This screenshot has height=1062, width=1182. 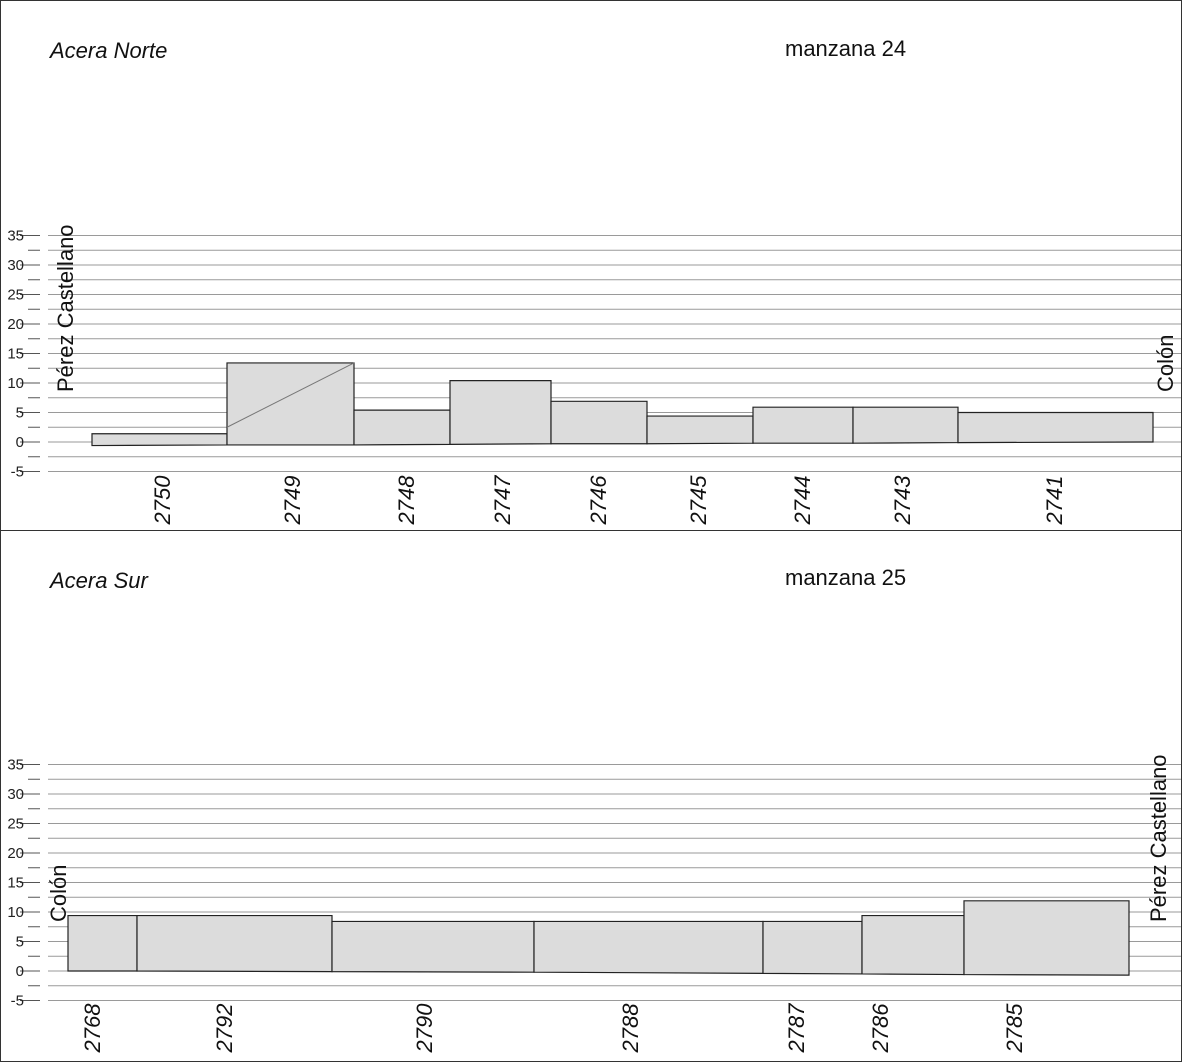 What do you see at coordinates (1014, 1028) in the screenshot?
I see `lot-label-2785: 2785` at bounding box center [1014, 1028].